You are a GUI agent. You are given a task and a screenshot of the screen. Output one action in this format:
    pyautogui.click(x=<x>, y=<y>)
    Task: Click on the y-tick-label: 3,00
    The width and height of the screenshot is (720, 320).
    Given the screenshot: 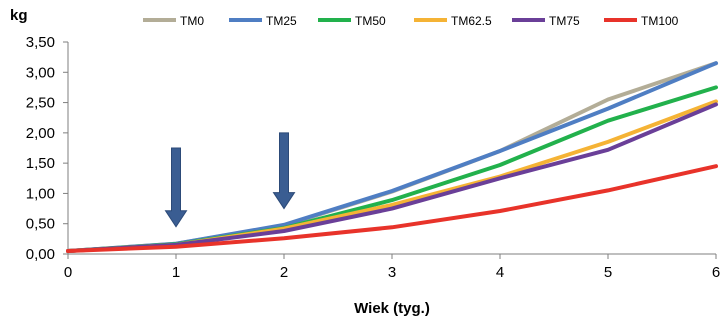 What is the action you would take?
    pyautogui.click(x=40, y=72)
    